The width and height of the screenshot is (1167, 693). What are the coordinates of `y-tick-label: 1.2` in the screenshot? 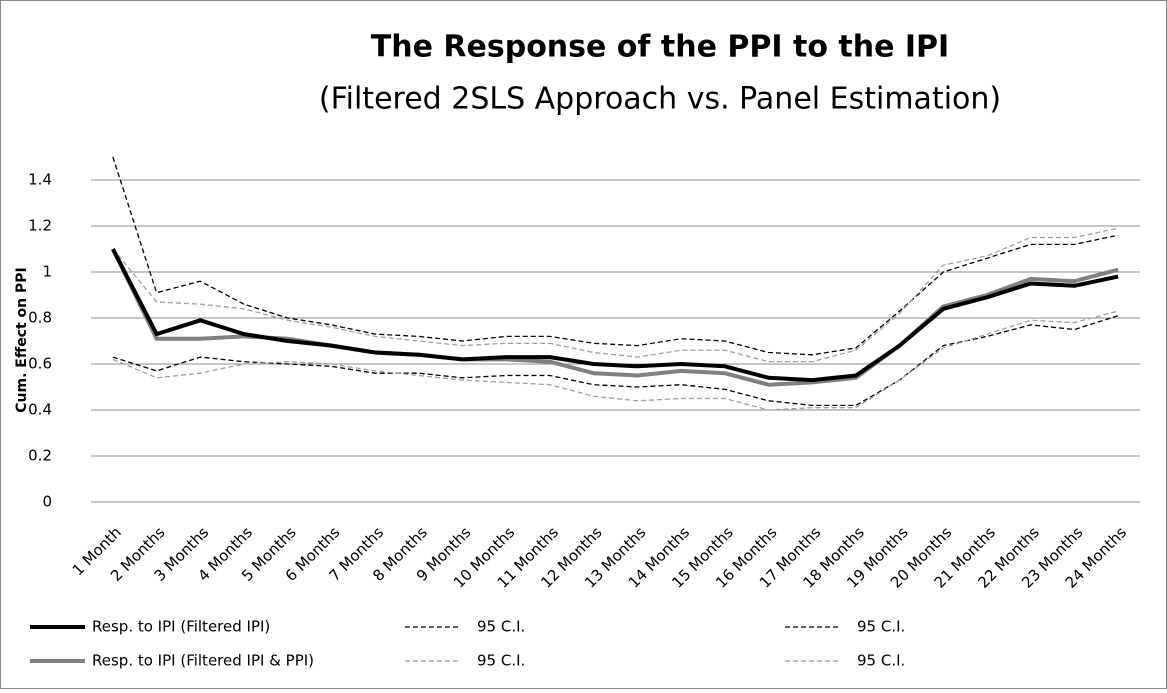 It's located at (40, 226).